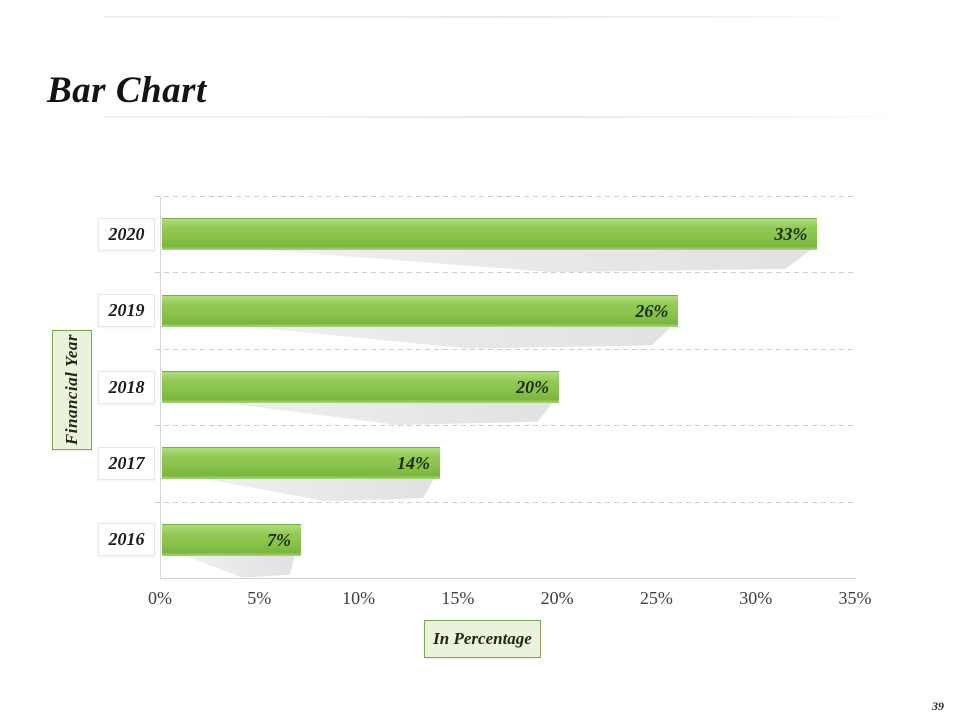 The image size is (960, 720). I want to click on y-axis-label: Financial Year, so click(71, 390).